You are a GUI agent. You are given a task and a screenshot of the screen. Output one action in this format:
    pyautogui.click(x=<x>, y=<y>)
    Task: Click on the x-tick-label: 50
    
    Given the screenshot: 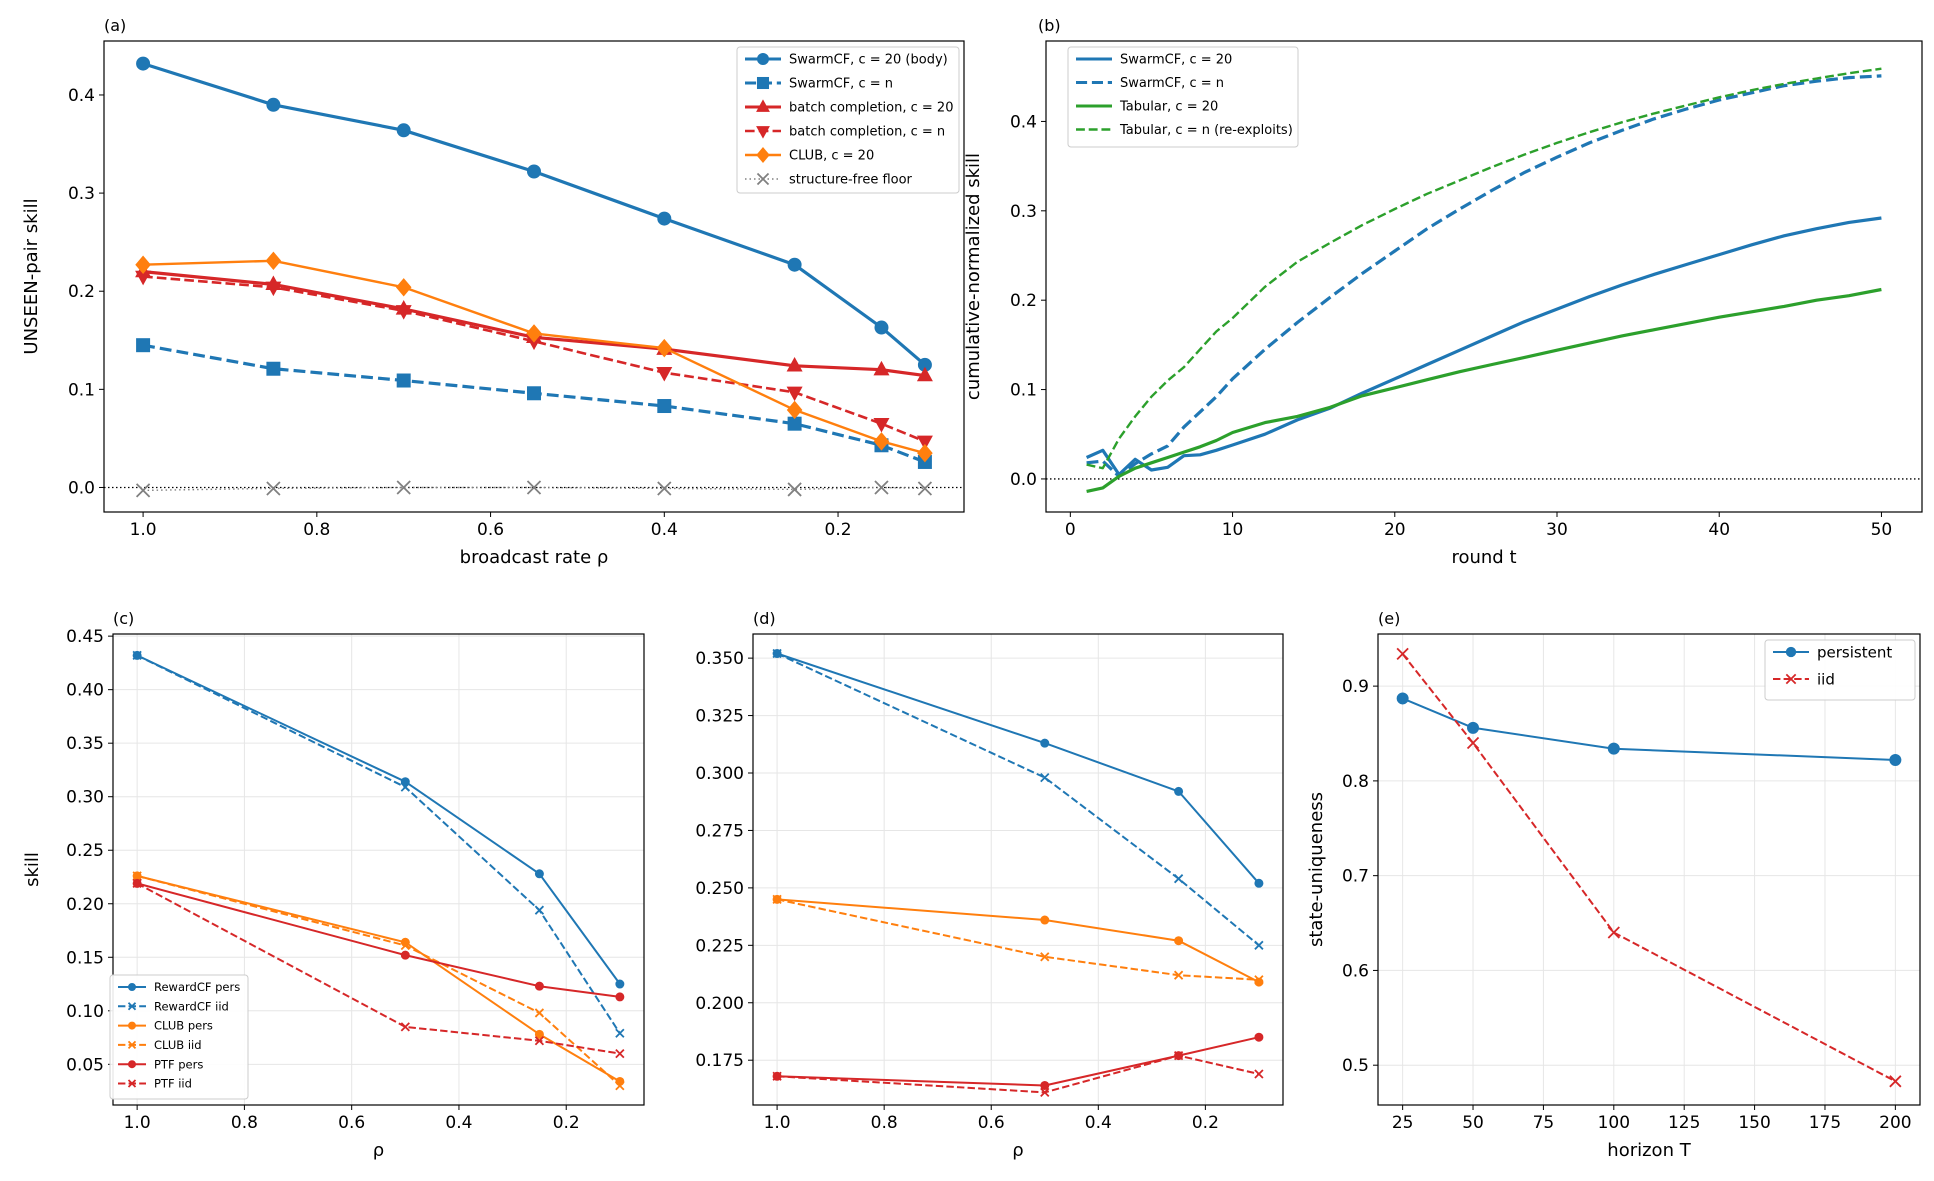 What is the action you would take?
    pyautogui.click(x=1882, y=530)
    